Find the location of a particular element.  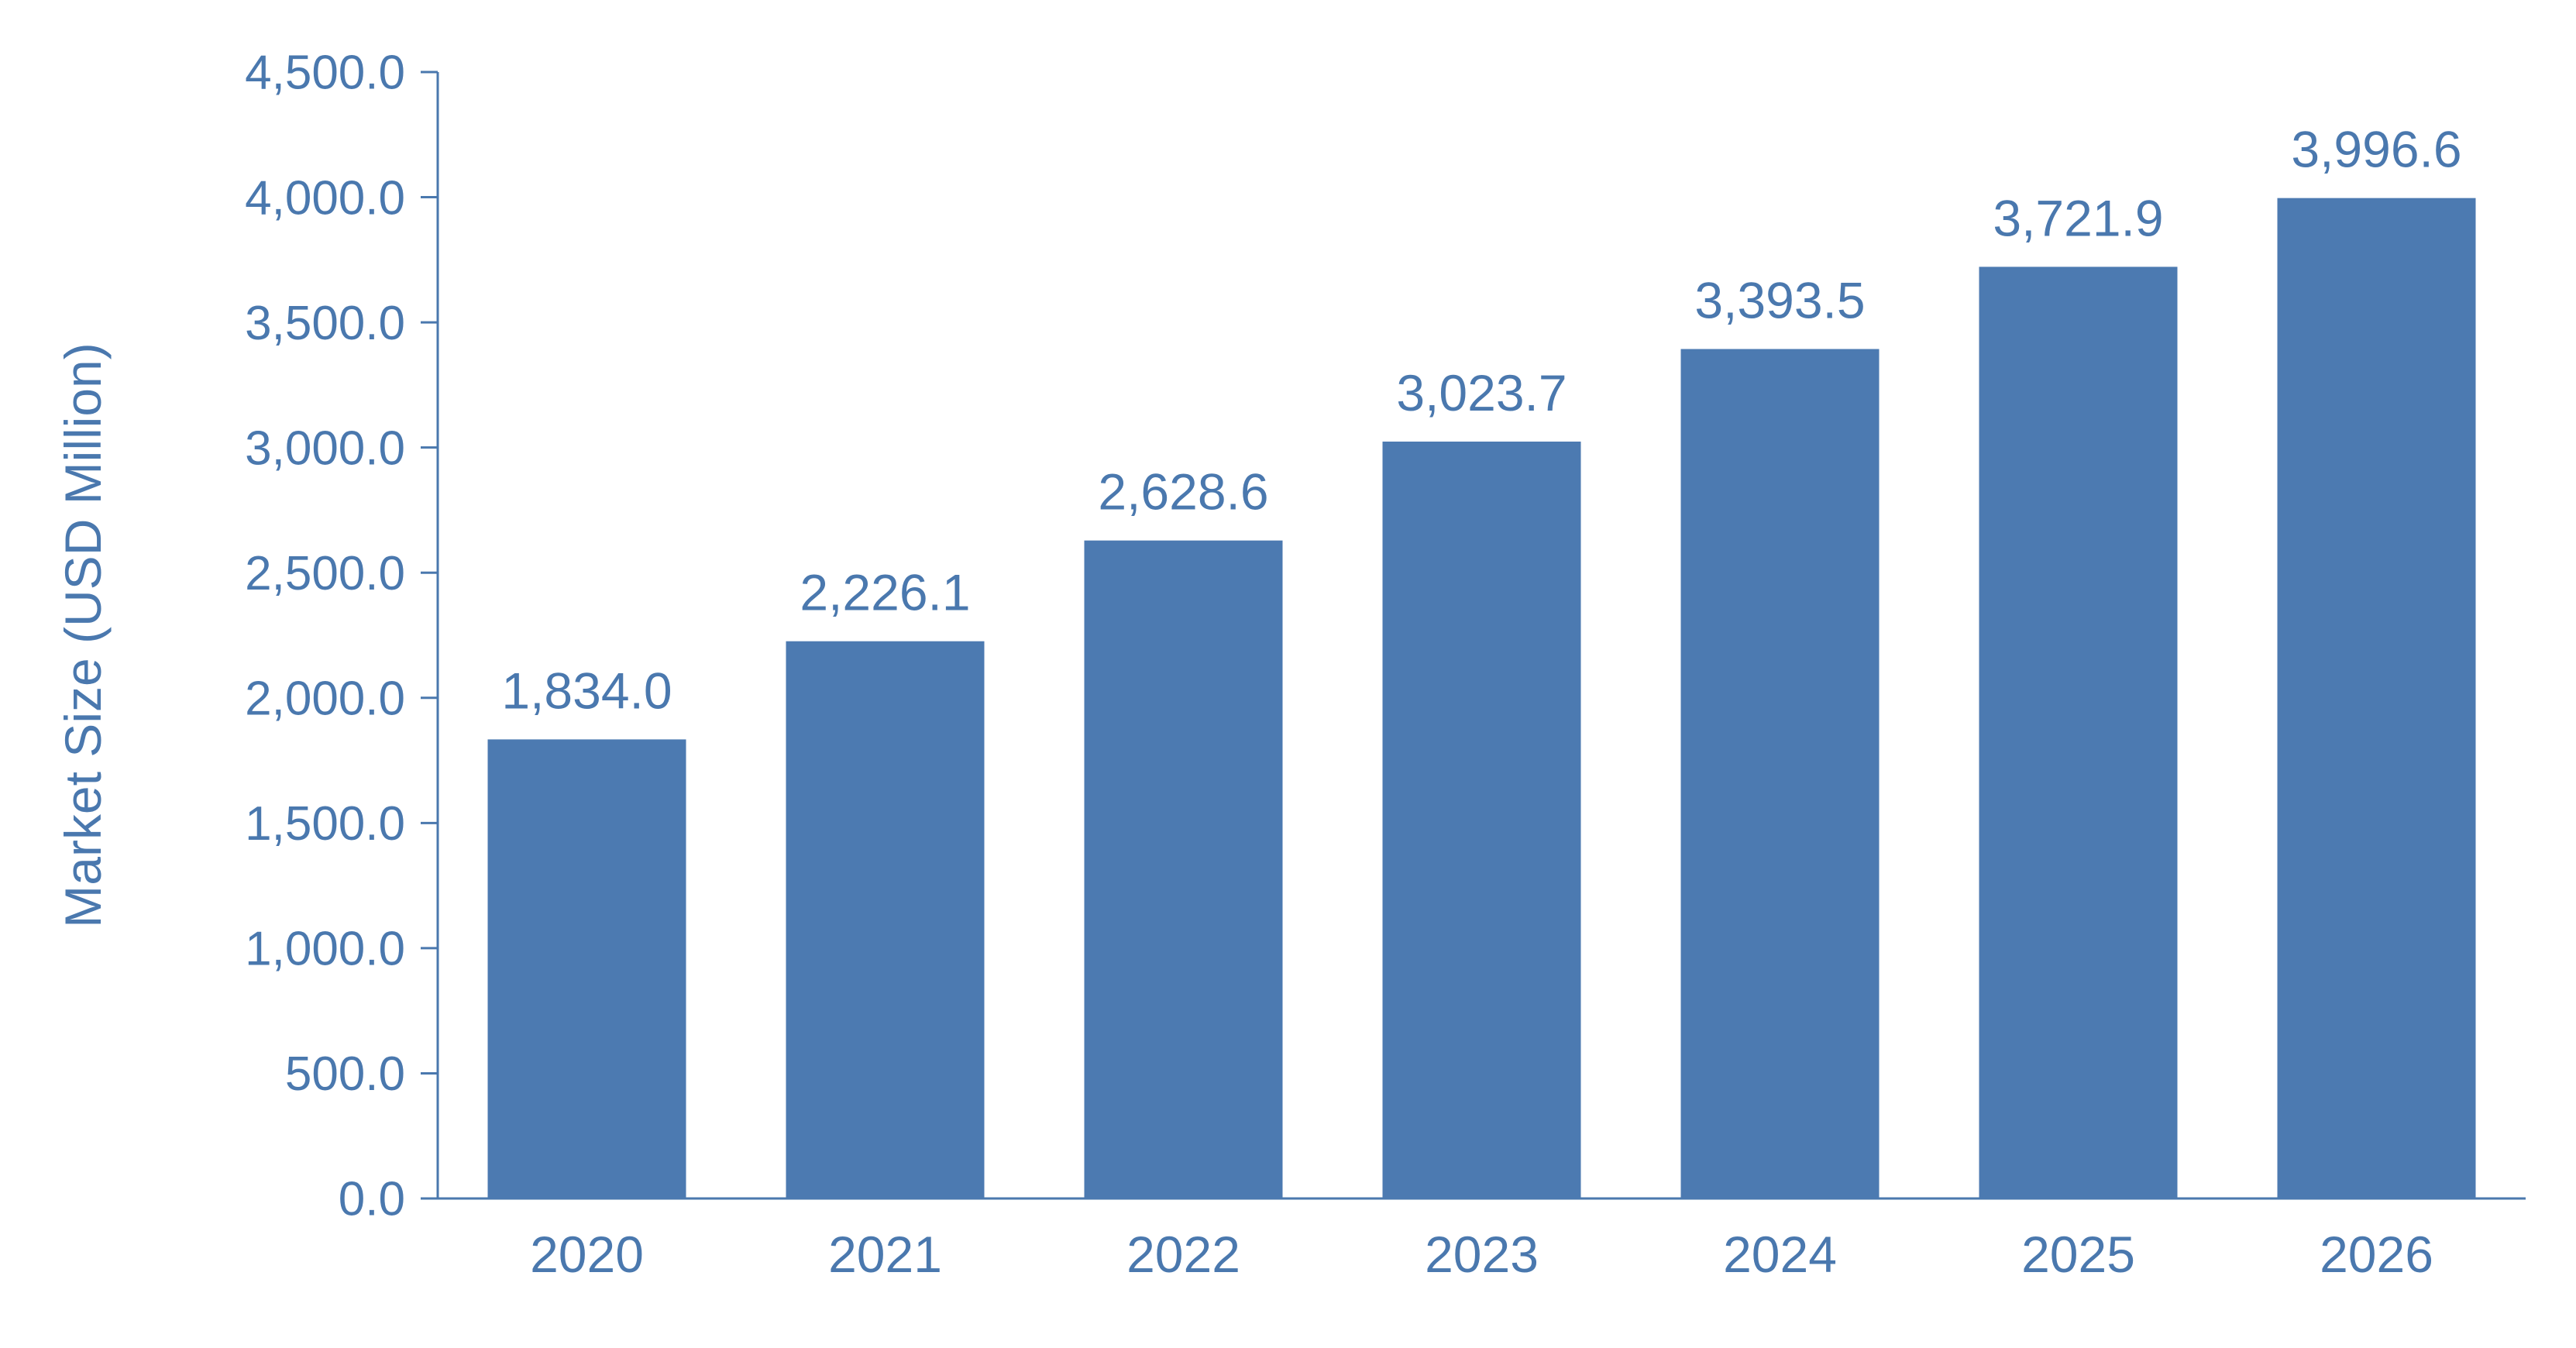

data-label-2025: 3,721.9 is located at coordinates (2078, 217).